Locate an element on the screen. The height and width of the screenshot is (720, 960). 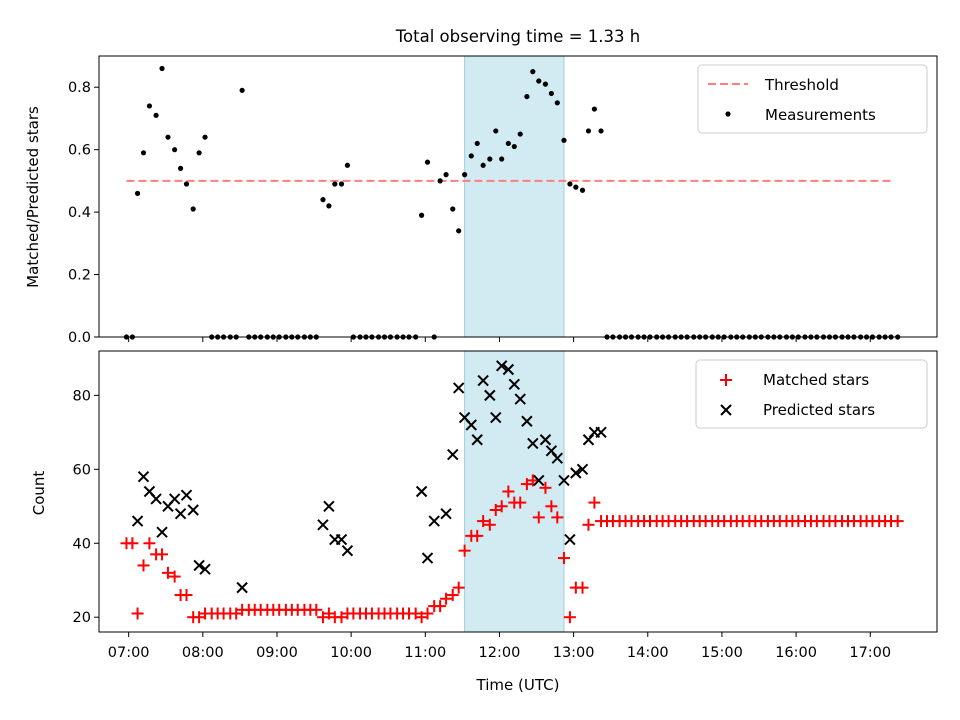
ratio-legend-box is located at coordinates (812, 99).